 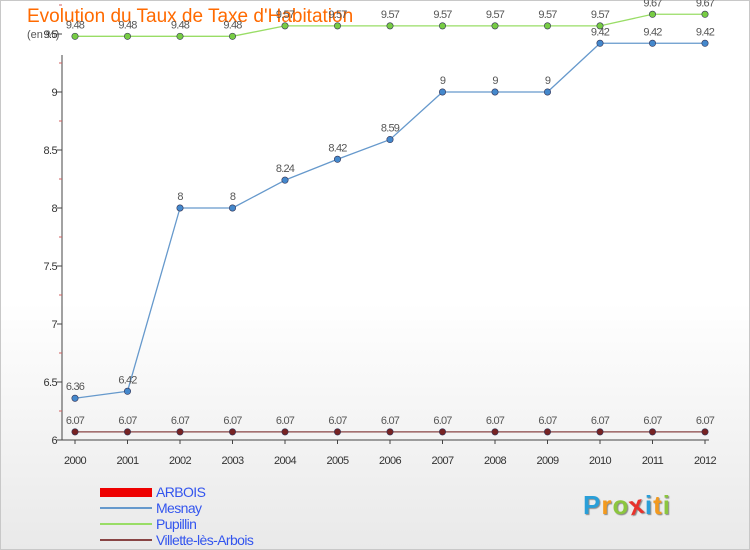 What do you see at coordinates (54, 93) in the screenshot?
I see `y-tick-label: 9` at bounding box center [54, 93].